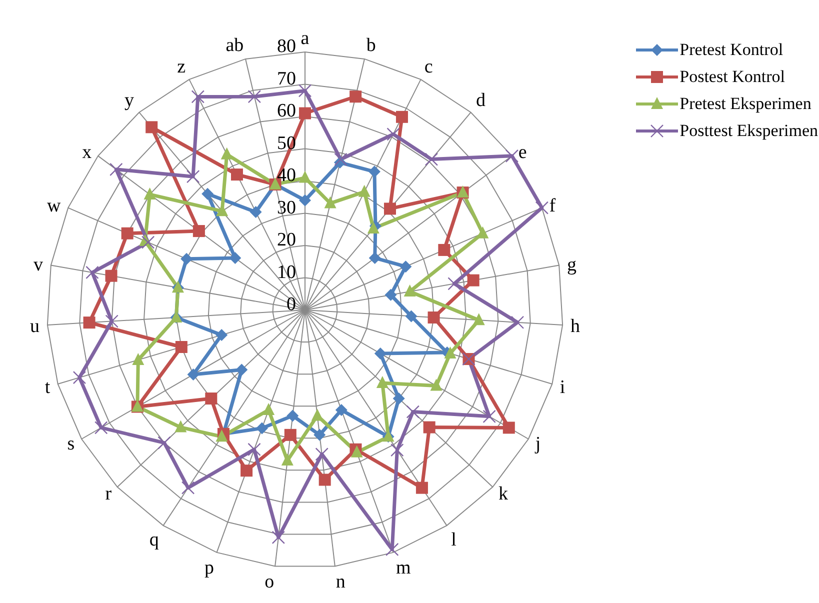 Image resolution: width=819 pixels, height=603 pixels. What do you see at coordinates (732, 76) in the screenshot?
I see `legend-label: Postest Kontrol` at bounding box center [732, 76].